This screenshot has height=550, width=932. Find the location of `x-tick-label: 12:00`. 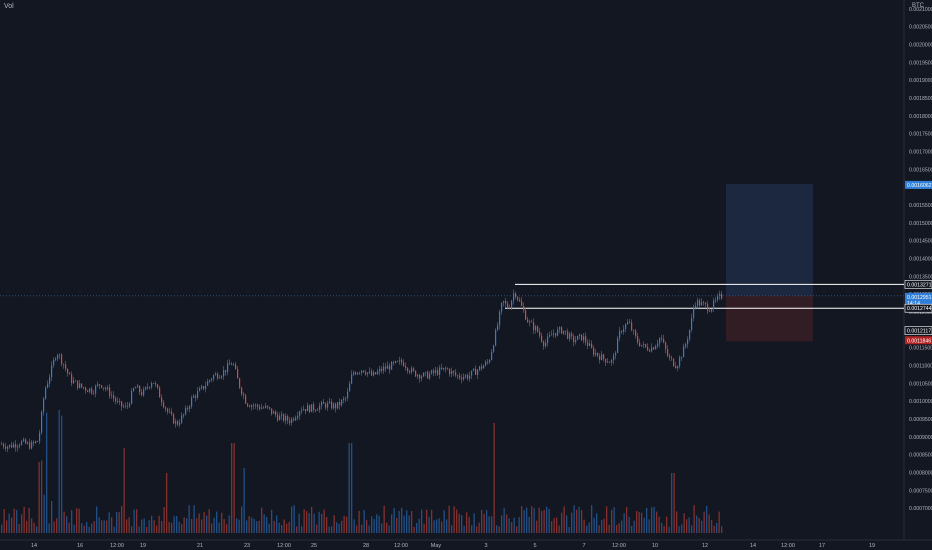

x-tick-label: 12:00 is located at coordinates (788, 546).